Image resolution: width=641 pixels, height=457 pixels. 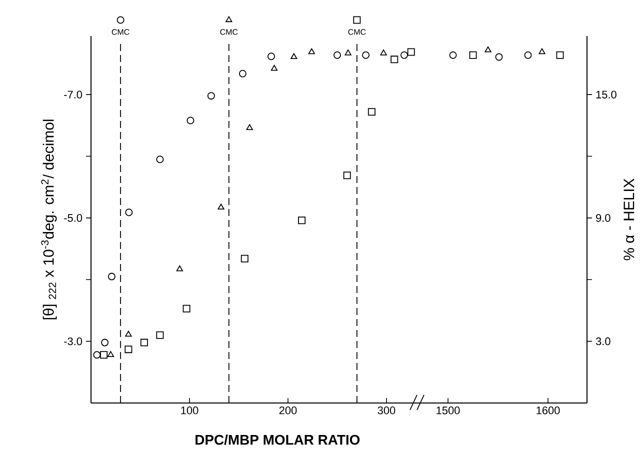 I want to click on x-tick-label: 100, so click(x=189, y=410).